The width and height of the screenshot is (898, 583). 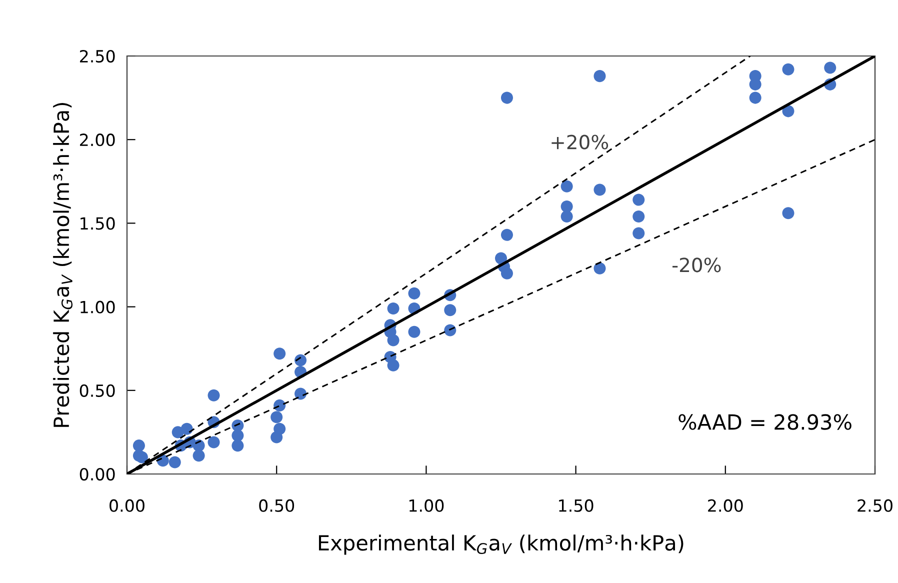 I want to click on x-tick-label: 2.50, so click(x=875, y=505).